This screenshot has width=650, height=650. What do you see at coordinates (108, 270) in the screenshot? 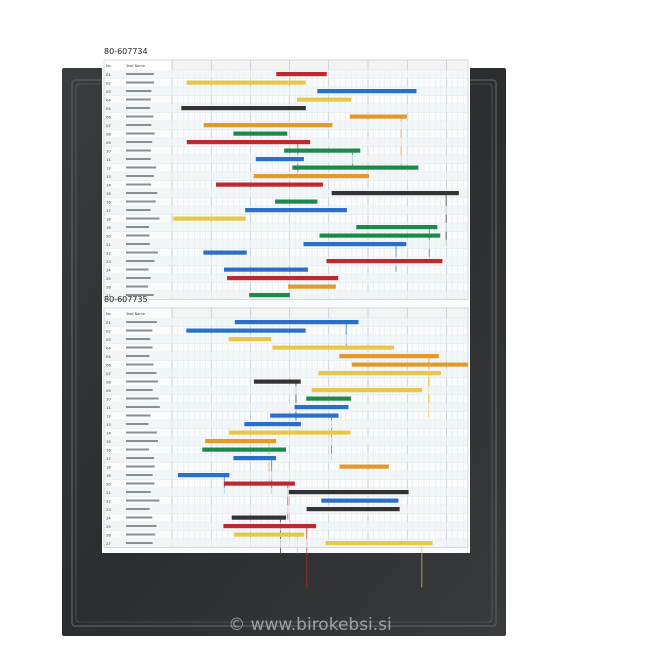
I see `row-number: 24` at bounding box center [108, 270].